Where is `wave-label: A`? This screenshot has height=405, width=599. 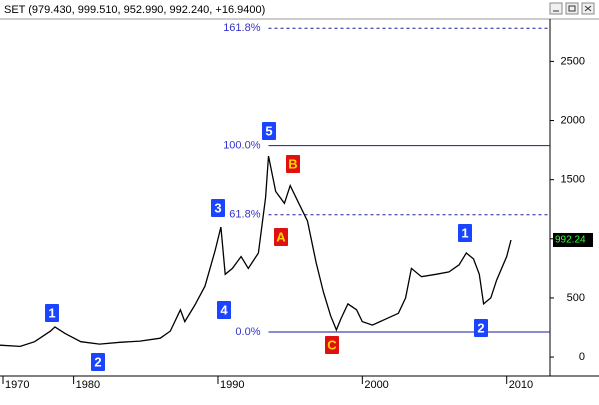 wave-label: A is located at coordinates (281, 236).